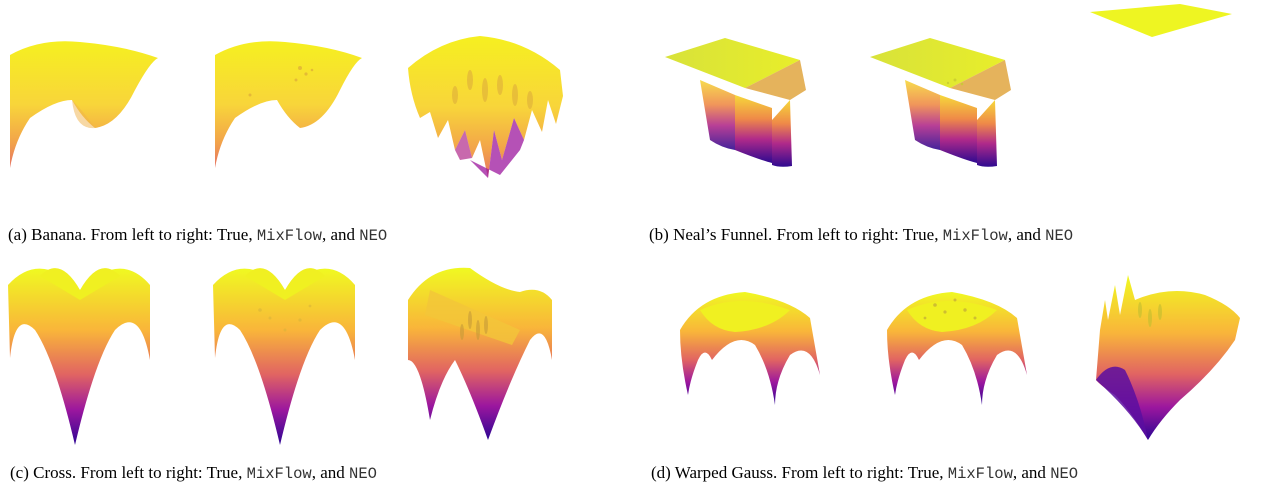  What do you see at coordinates (735, 102) in the screenshot?
I see `funnel-true-surface` at bounding box center [735, 102].